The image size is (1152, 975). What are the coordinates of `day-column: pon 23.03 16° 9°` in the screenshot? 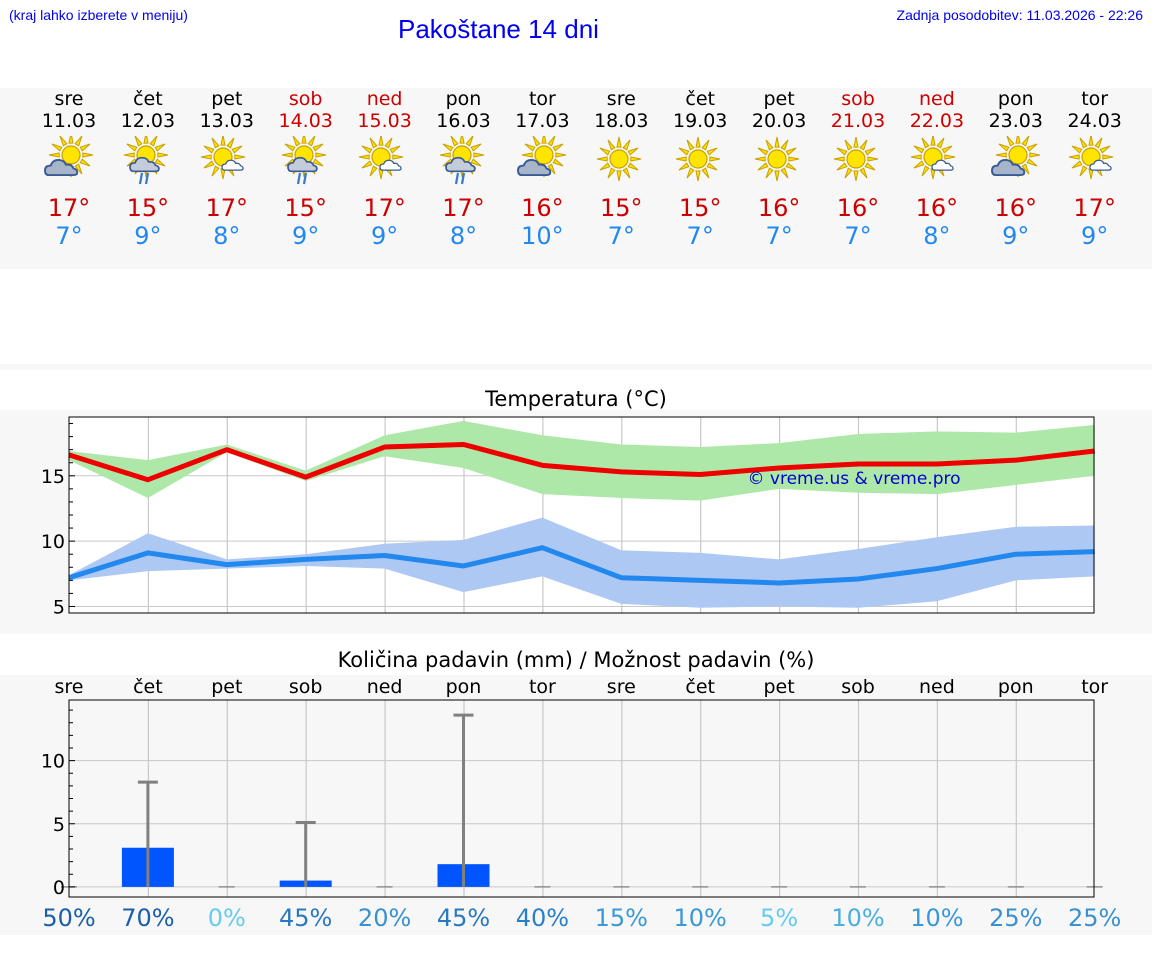 It's located at (1016, 169).